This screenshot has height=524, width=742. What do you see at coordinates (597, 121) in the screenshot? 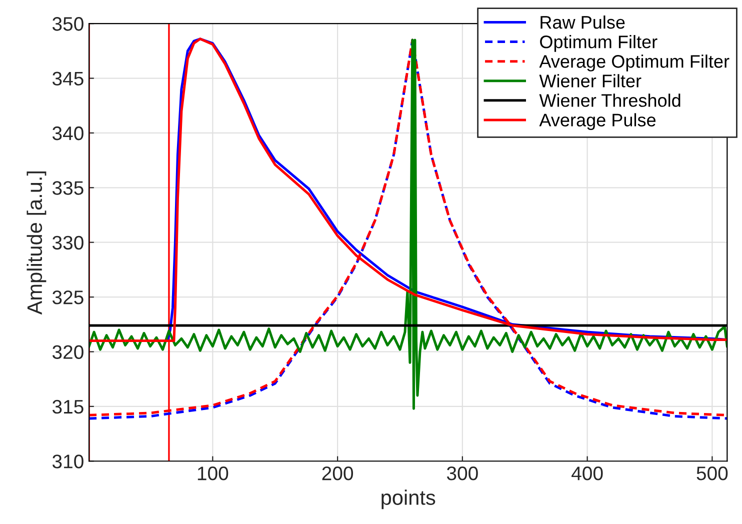
I see `legend-label: Average Pulse` at bounding box center [597, 121].